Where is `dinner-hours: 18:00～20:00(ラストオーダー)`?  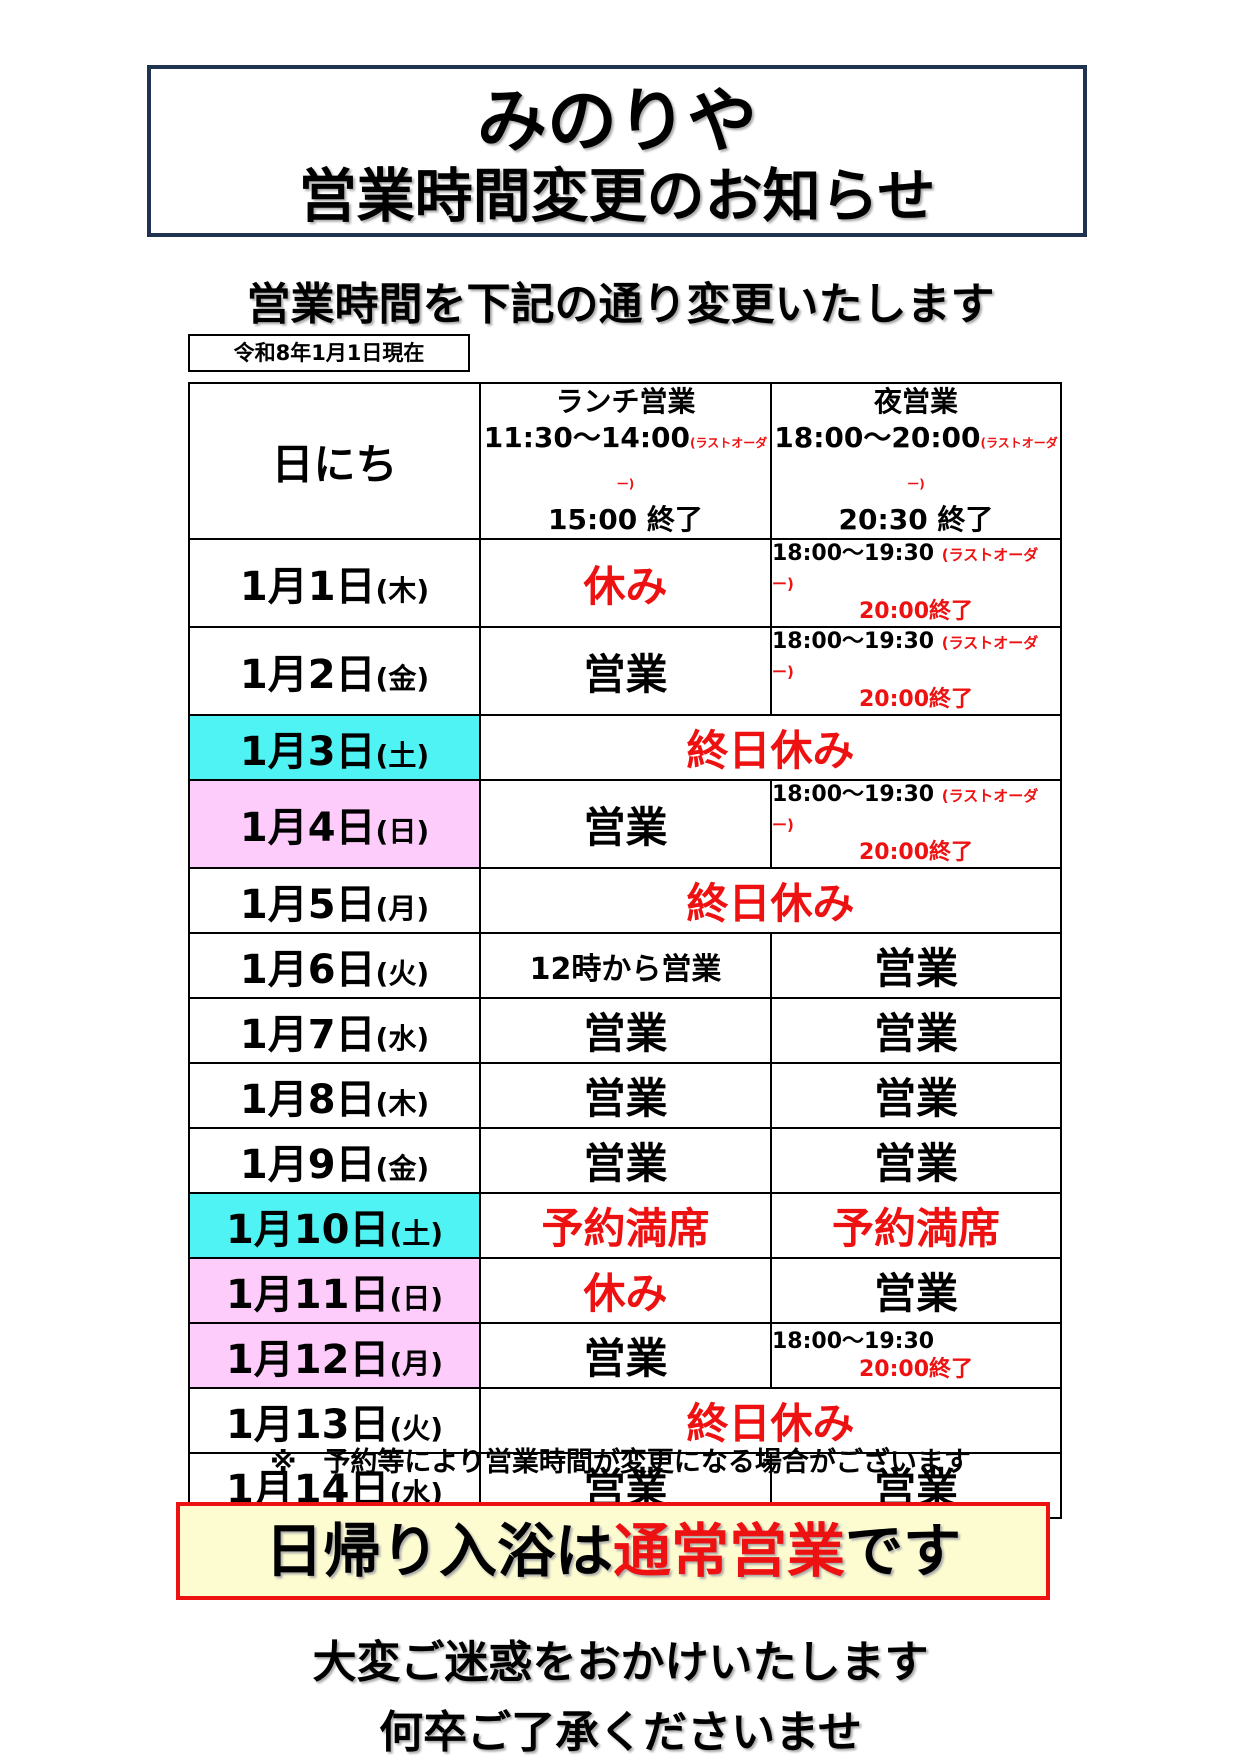
dinner-hours: 18:00～20:00(ラストオーダー) is located at coordinates (916, 461).